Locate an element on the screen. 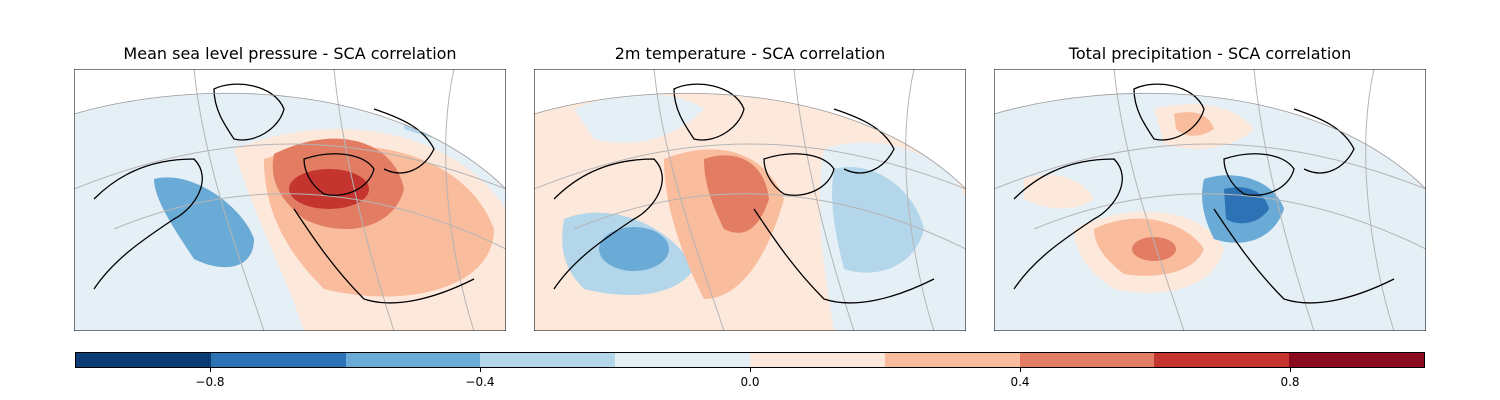 The width and height of the screenshot is (1500, 400). panel-title-t2m: 2m temperature - SCA correlation is located at coordinates (750, 53).